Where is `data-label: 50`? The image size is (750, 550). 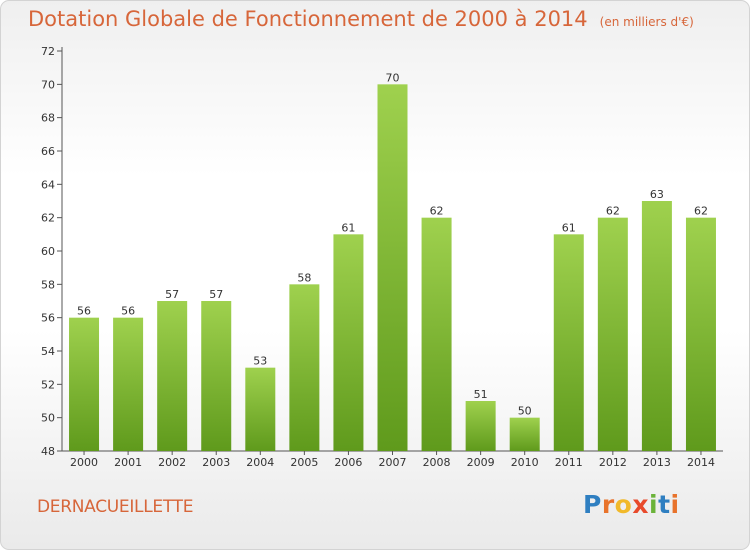 data-label: 50 is located at coordinates (525, 411).